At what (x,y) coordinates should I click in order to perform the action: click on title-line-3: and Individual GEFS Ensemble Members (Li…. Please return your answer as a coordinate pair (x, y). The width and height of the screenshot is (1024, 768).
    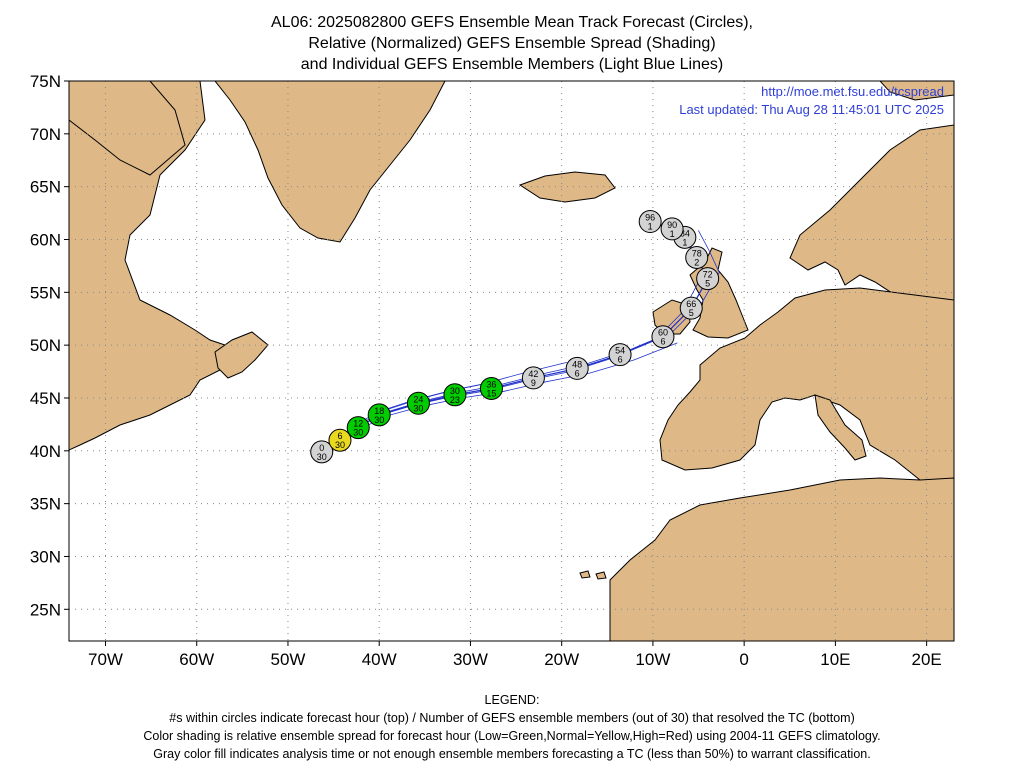
    Looking at the image, I should click on (512, 64).